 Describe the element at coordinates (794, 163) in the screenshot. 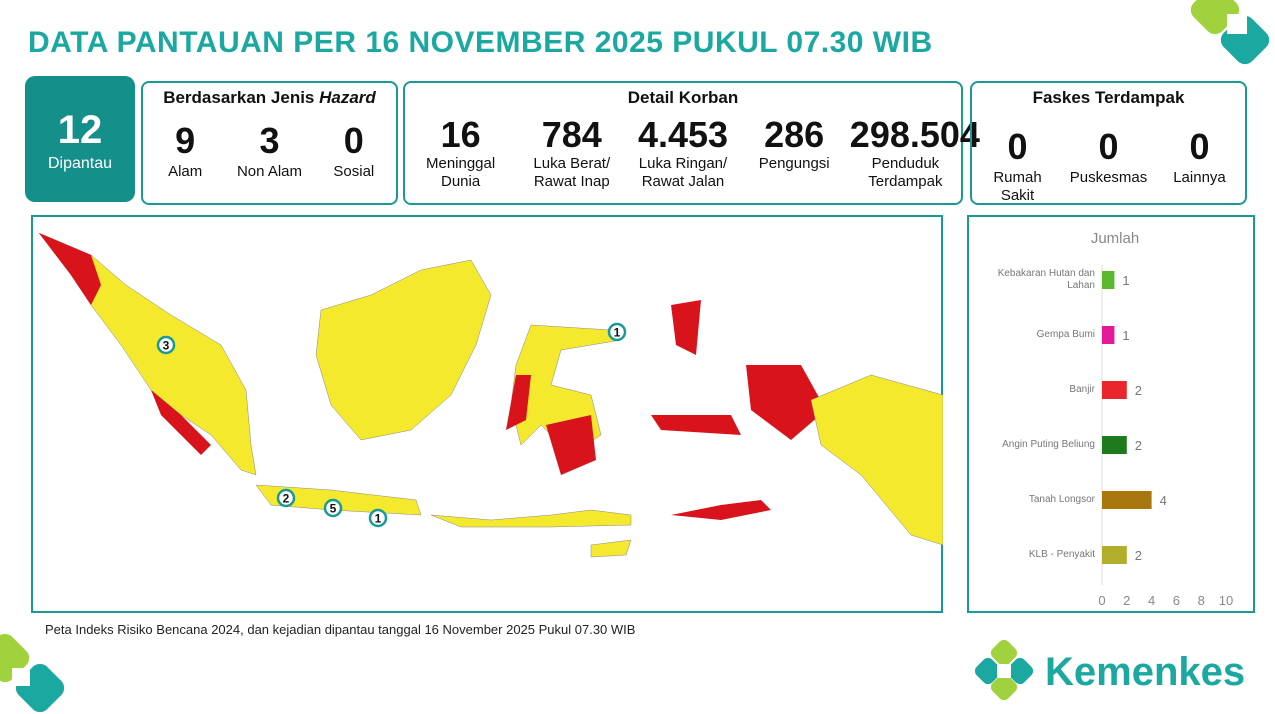

I see `stat-label: Pengungsi` at that location.